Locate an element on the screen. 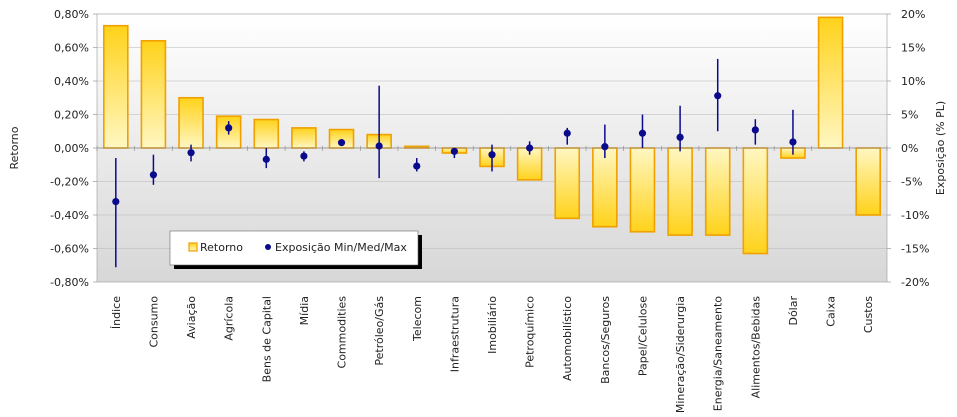 This screenshot has width=957, height=417. category-label: Caixa is located at coordinates (831, 311).